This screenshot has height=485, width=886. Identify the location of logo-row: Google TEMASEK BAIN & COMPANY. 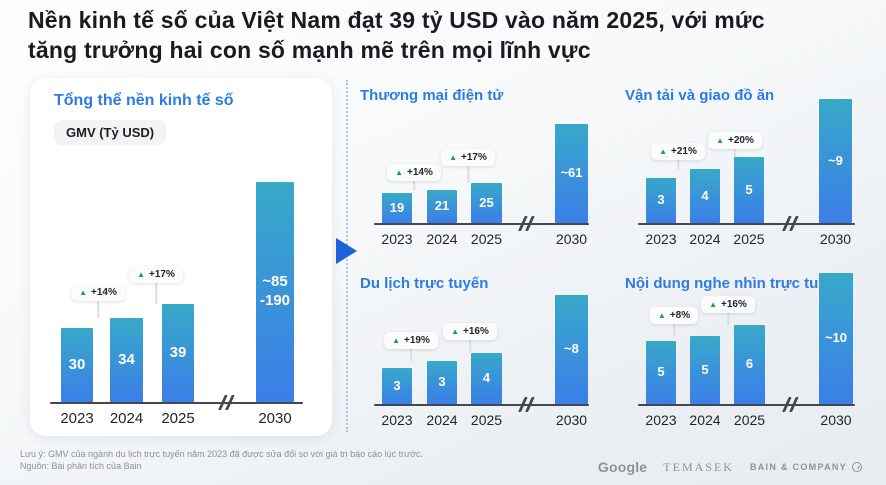
(730, 467).